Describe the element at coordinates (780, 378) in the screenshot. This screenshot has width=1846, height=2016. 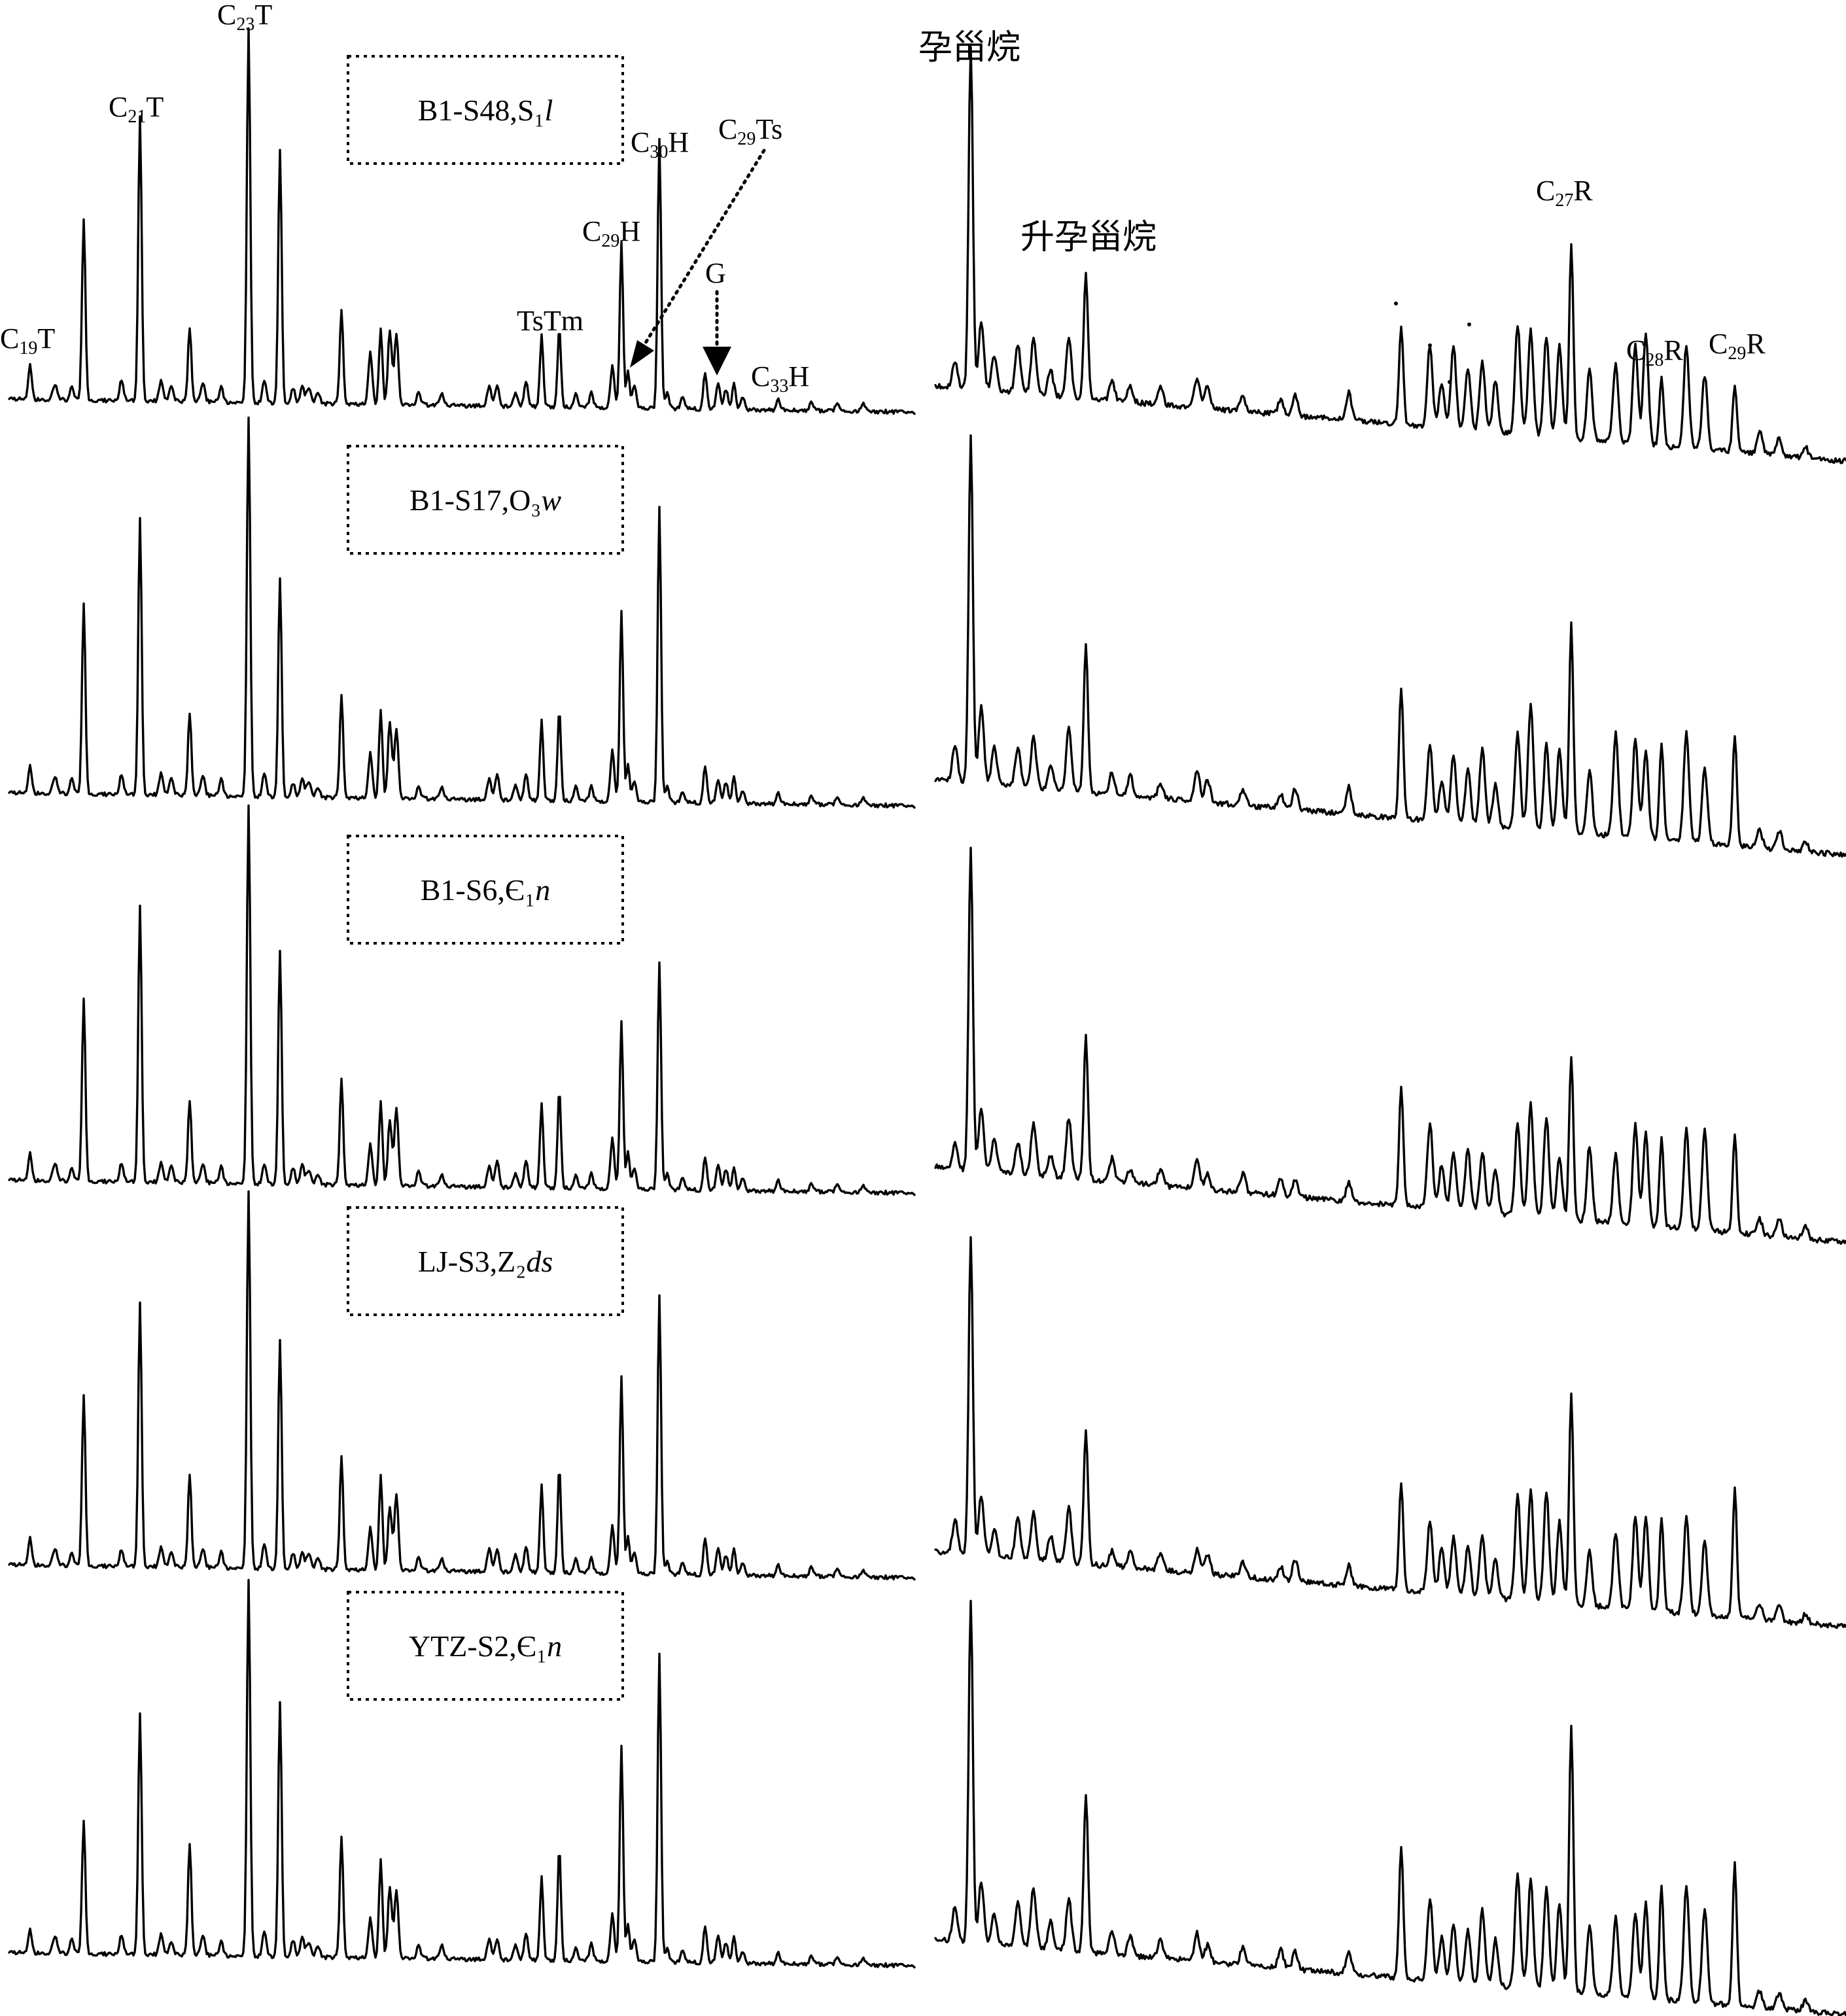
I see `peak-label-c33h: C33H` at that location.